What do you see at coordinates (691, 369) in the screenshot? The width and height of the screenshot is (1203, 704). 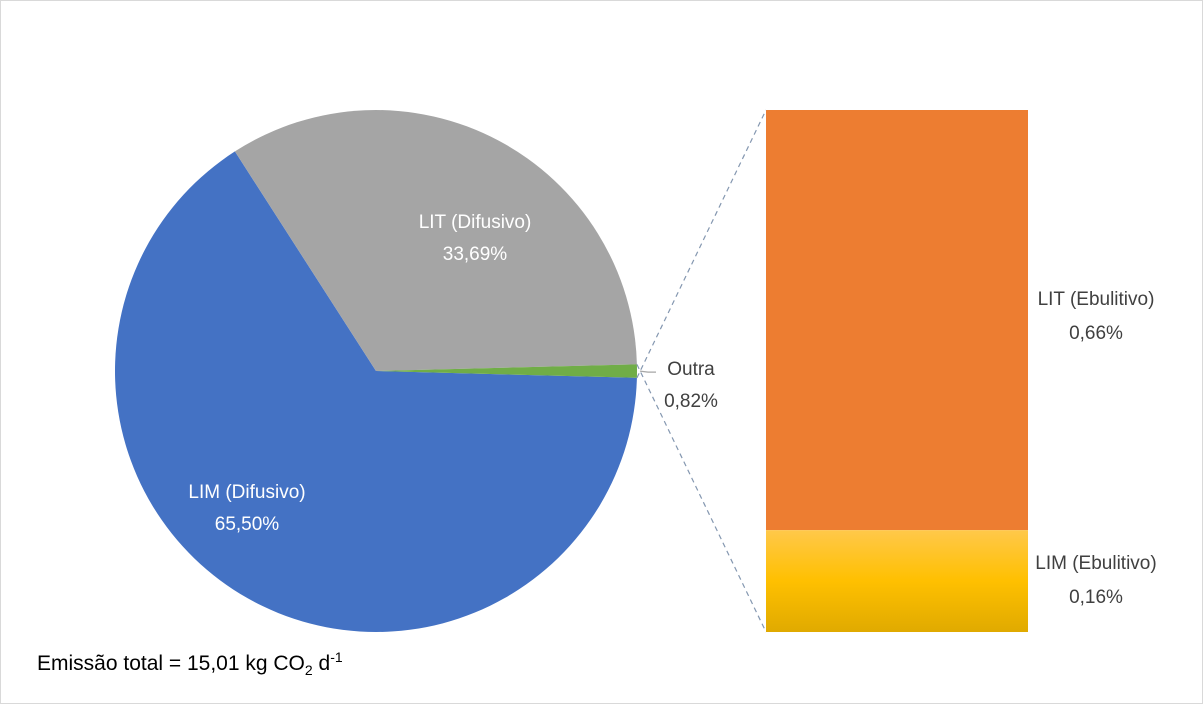 I see `slice-label: Outra` at bounding box center [691, 369].